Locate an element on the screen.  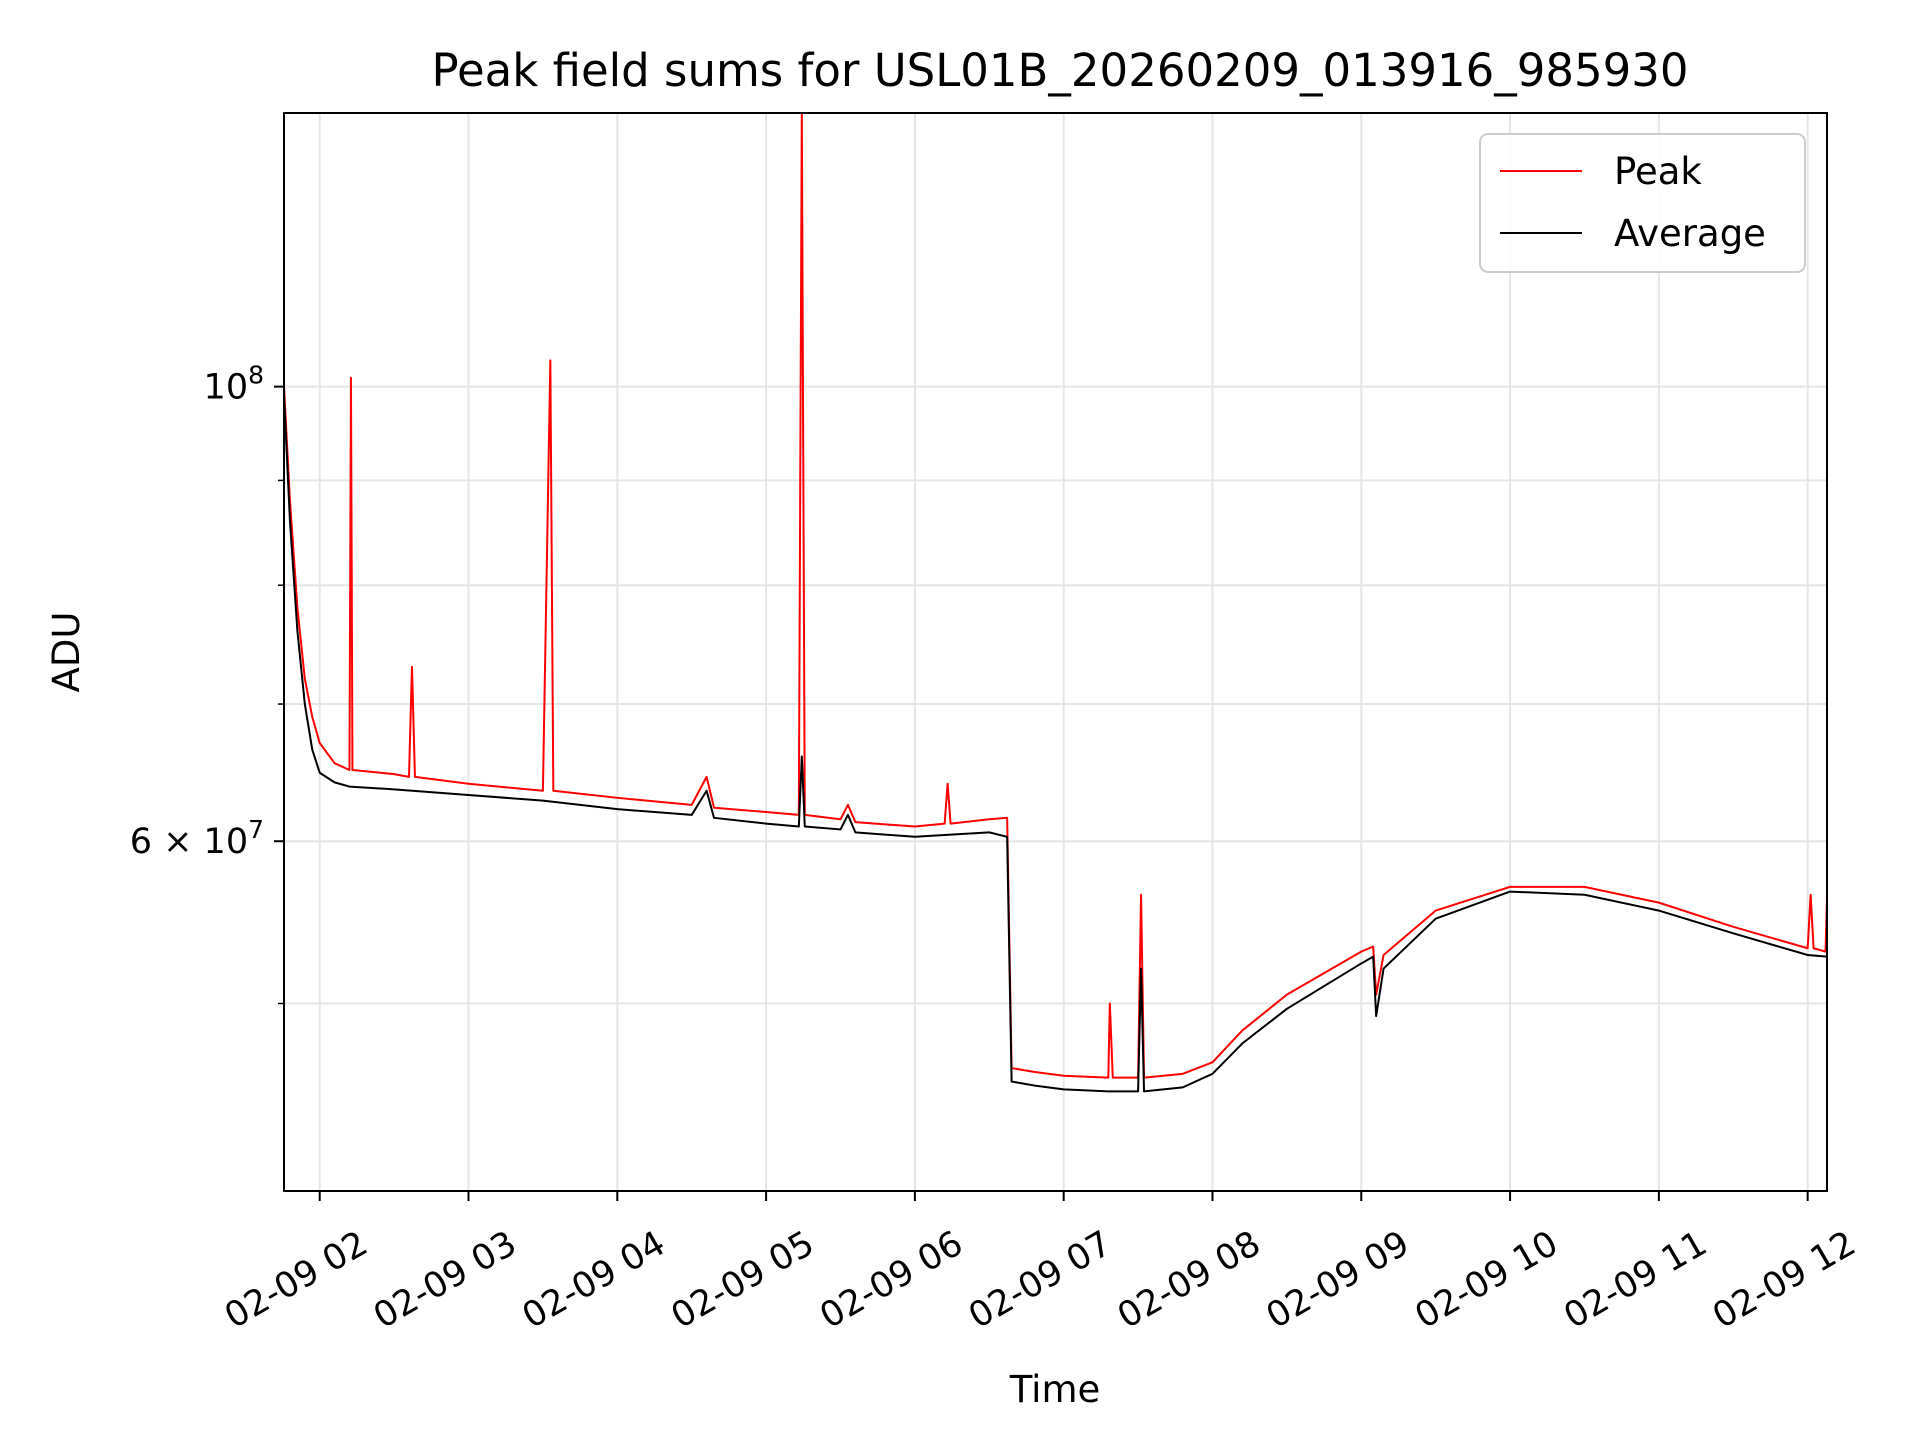
x-axis-title: Time is located at coordinates (1055, 1389).